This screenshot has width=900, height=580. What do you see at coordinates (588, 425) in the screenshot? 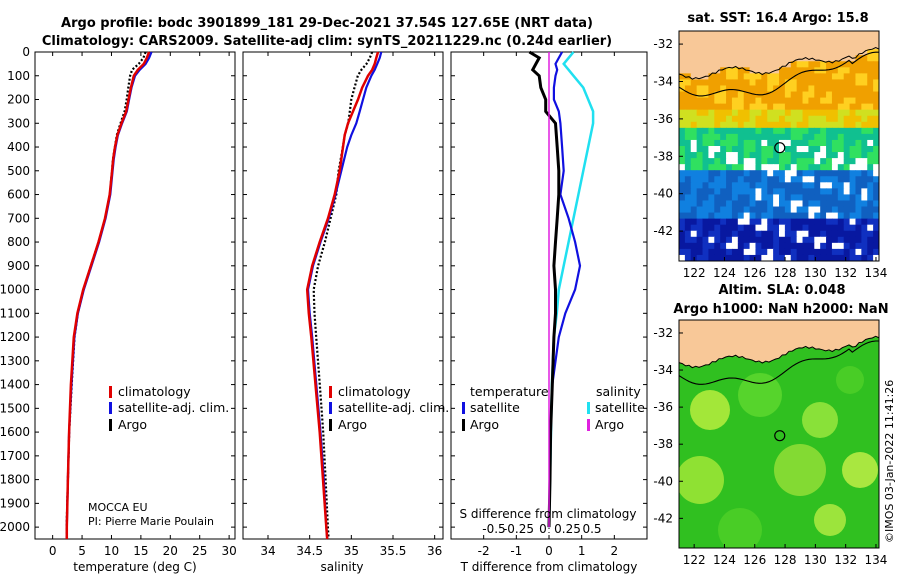
I see `legend-swatch-s-argo` at bounding box center [588, 425].